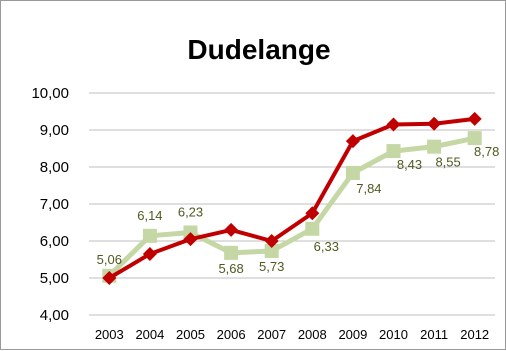 This screenshot has height=351, width=506. I want to click on x-tick-label: 2005, so click(190, 334).